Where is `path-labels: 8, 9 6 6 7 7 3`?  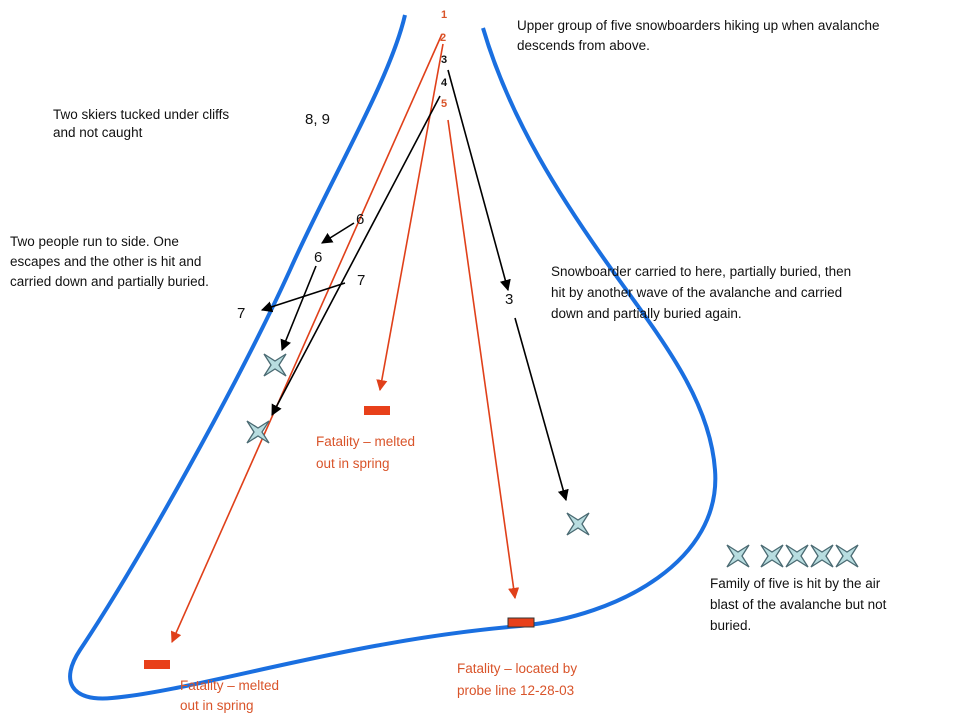 path-labels: 8, 9 6 6 7 7 3 is located at coordinates (375, 216).